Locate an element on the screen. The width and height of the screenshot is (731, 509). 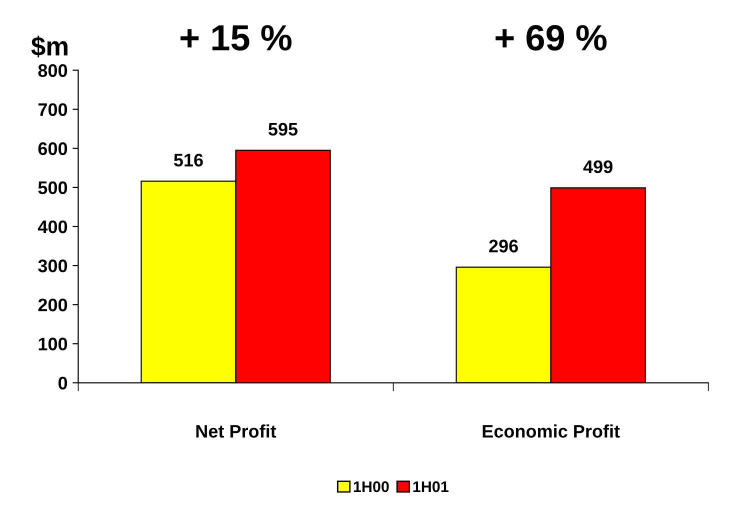
y-tick-label: 700 is located at coordinates (53, 109).